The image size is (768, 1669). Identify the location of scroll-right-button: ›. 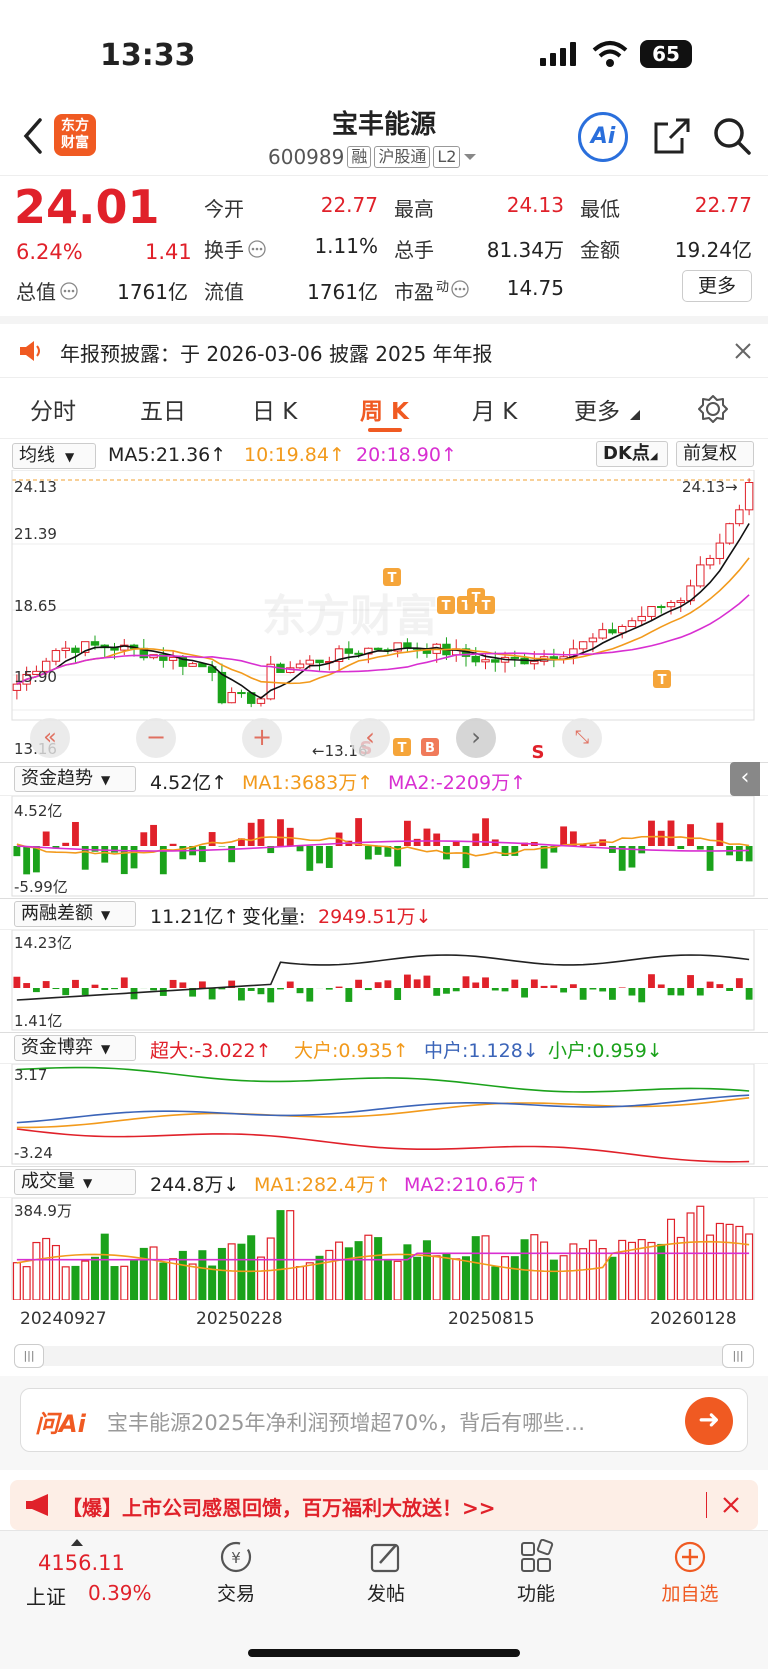
(476, 738).